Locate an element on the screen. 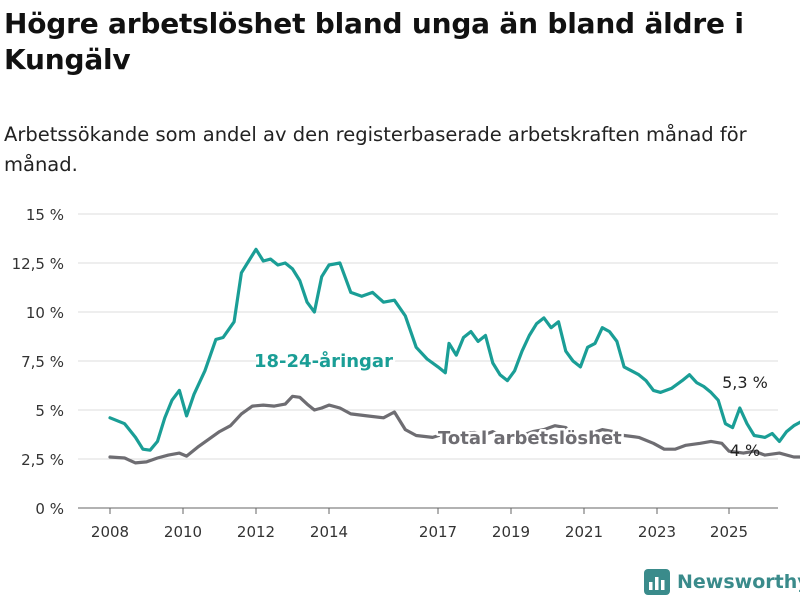 This screenshot has width=800, height=600. y-tick-label: 2,5 % is located at coordinates (42, 460).